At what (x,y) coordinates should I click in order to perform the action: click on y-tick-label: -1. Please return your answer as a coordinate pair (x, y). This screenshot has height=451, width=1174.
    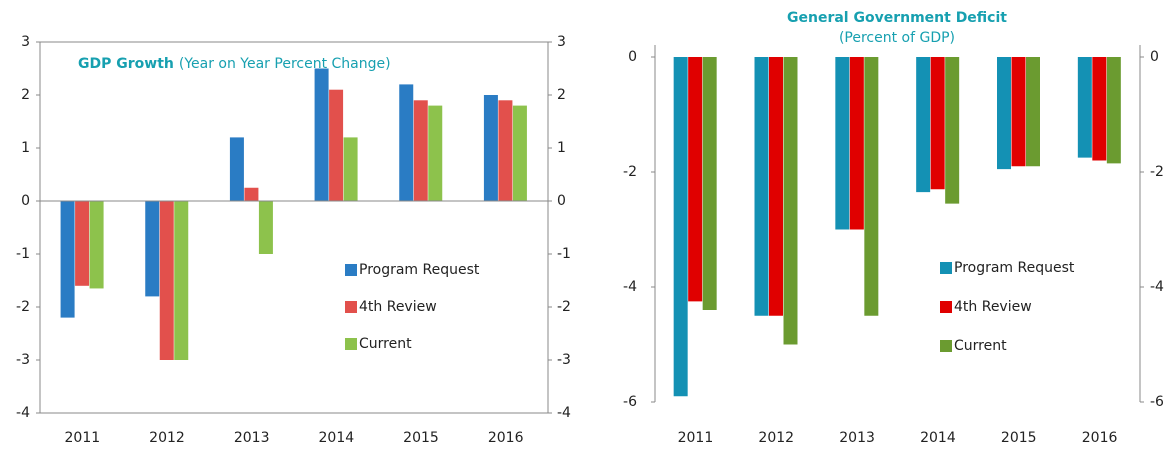
    Looking at the image, I should click on (23, 254).